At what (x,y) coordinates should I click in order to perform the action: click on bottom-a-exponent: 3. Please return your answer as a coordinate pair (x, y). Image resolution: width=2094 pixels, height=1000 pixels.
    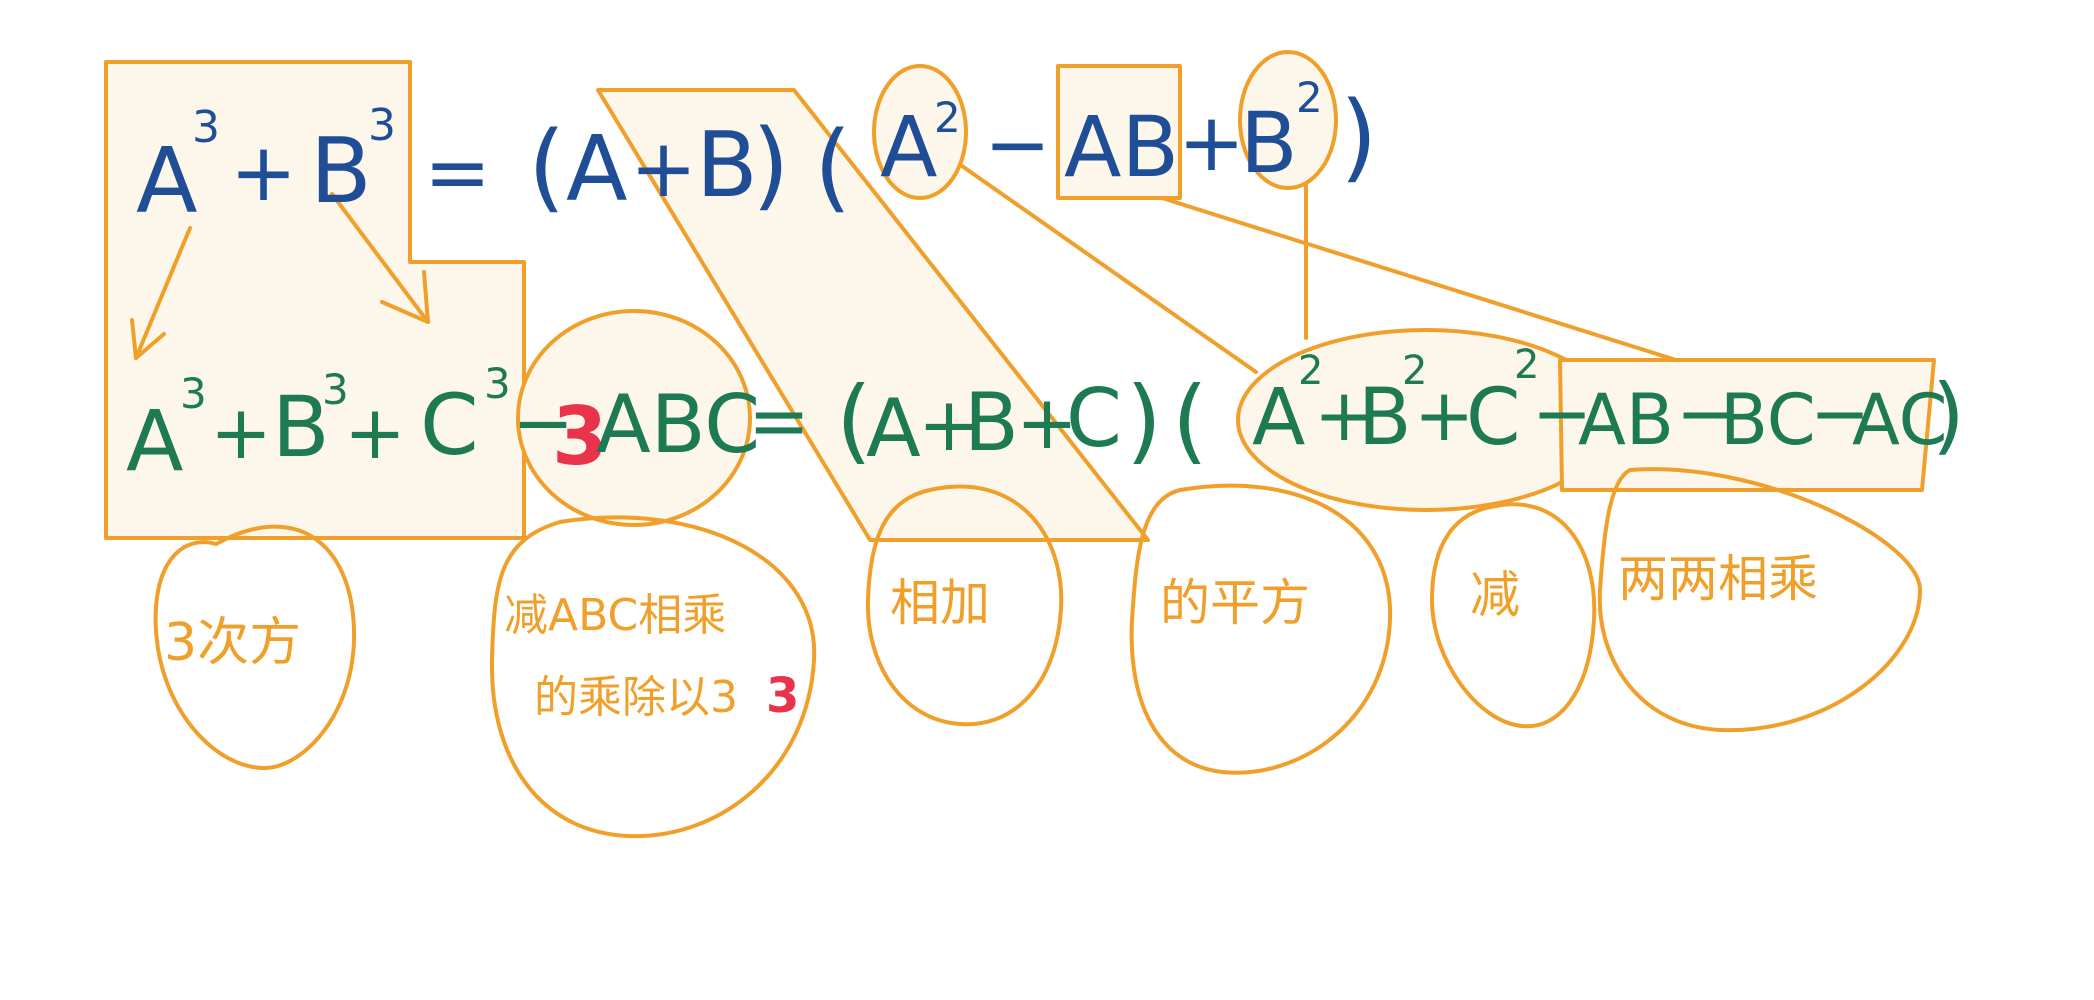
    Looking at the image, I should click on (193, 393).